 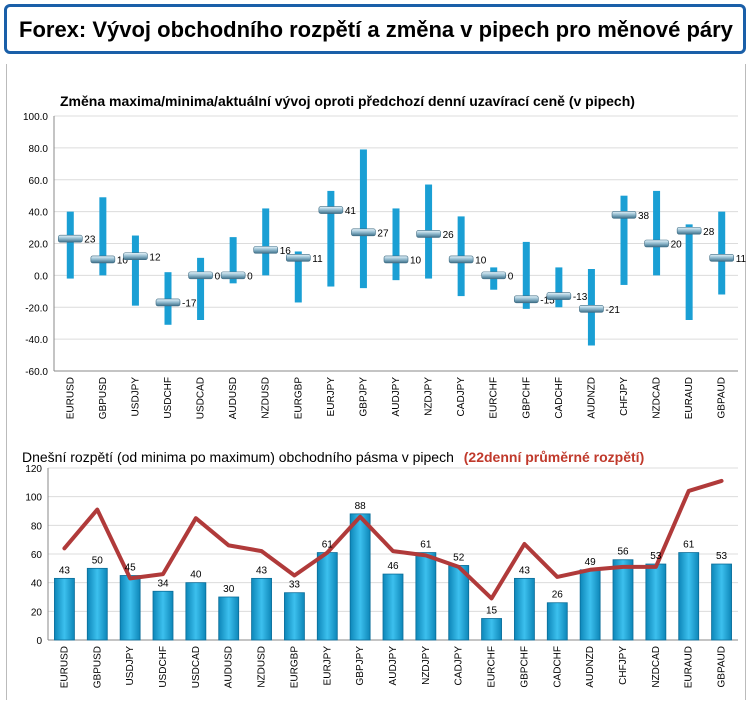 What do you see at coordinates (196, 575) in the screenshot?
I see `bar-value-label: 40` at bounding box center [196, 575].